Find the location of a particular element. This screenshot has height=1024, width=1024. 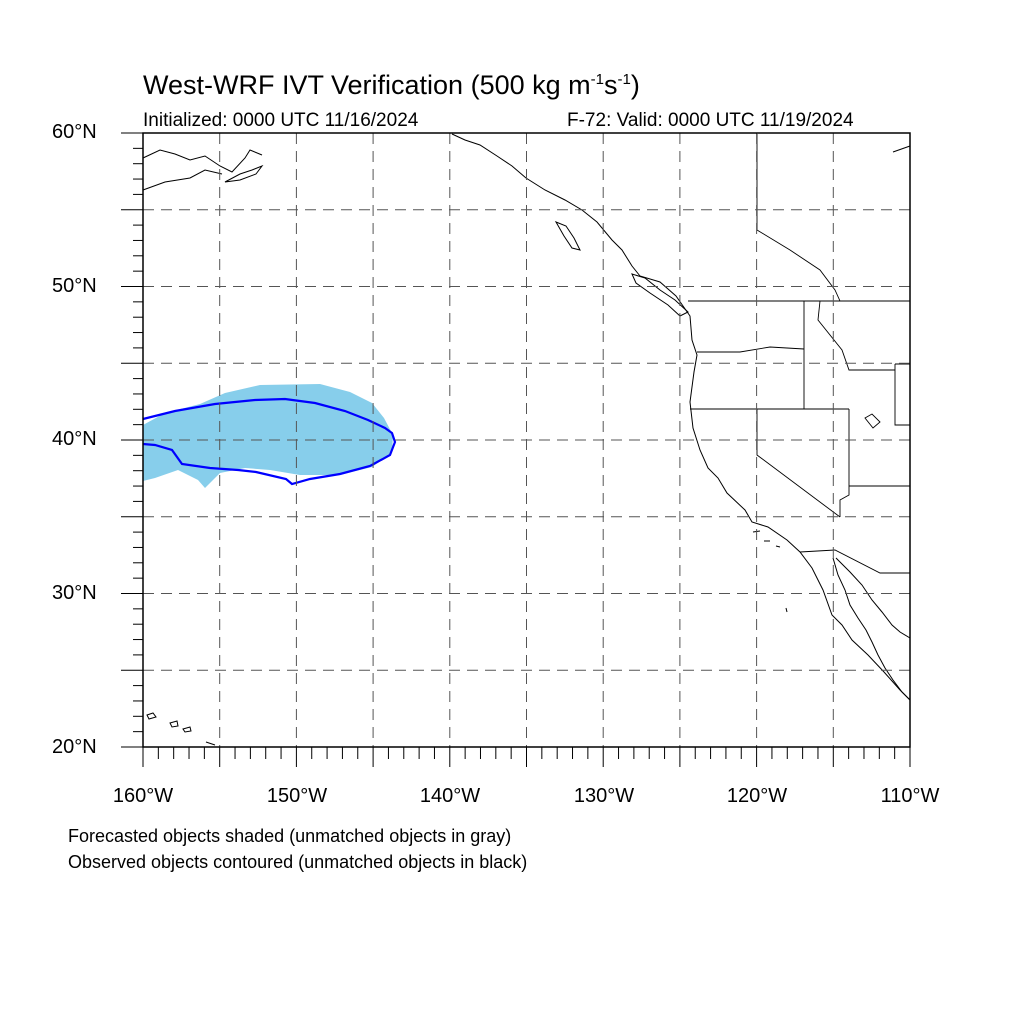

initialized-time: Initialized: 0000 UTC 11/16/2024 is located at coordinates (281, 120).